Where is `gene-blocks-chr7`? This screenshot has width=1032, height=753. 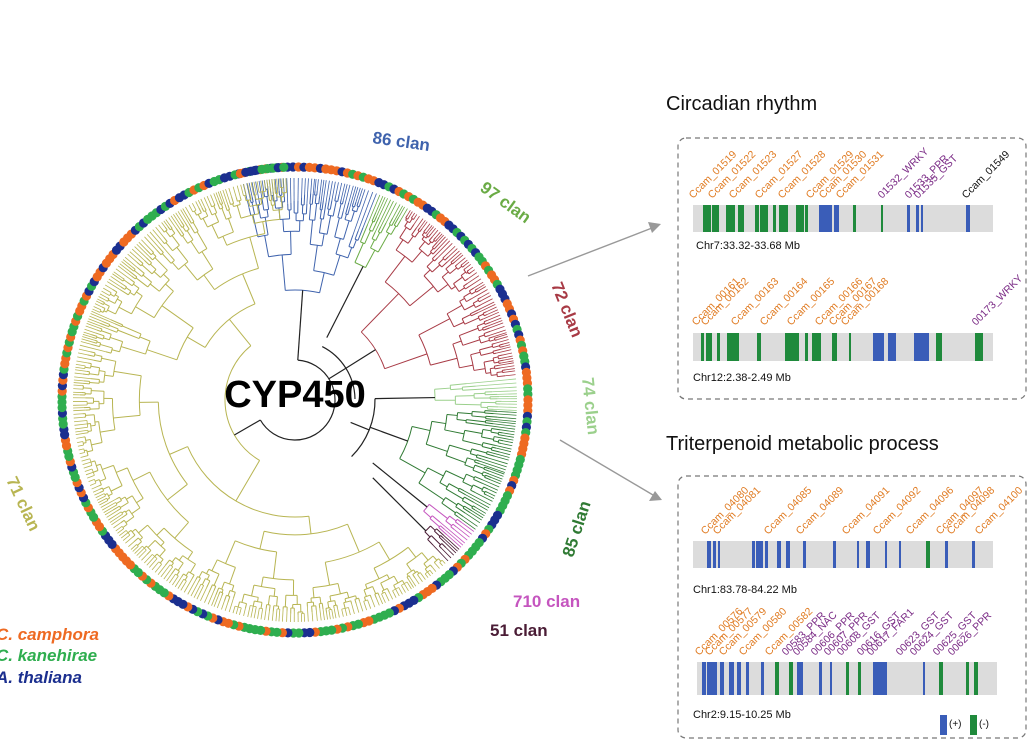
gene-blocks-chr7 is located at coordinates (836, 218).